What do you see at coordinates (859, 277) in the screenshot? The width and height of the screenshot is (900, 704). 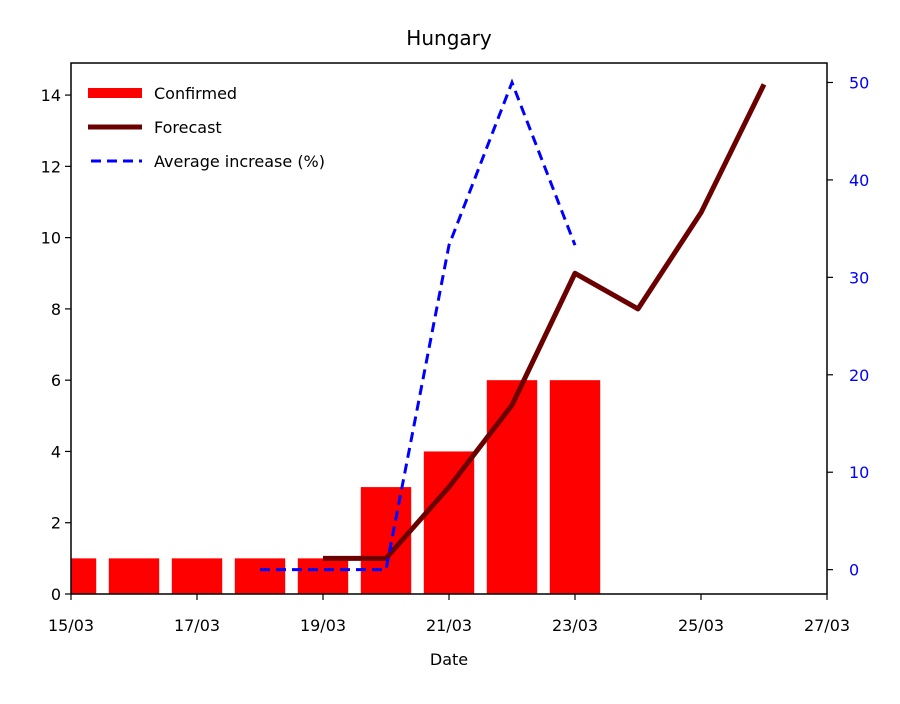 I see `y2-tick-label: 30` at bounding box center [859, 277].